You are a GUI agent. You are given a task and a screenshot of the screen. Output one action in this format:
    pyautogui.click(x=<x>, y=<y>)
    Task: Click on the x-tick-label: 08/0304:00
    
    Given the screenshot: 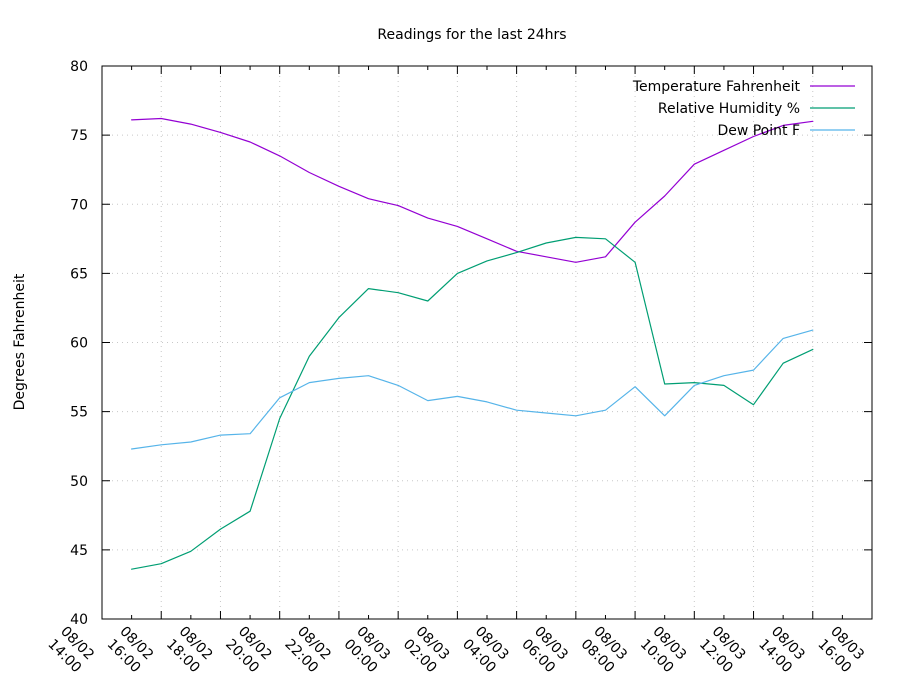 What is the action you would take?
    pyautogui.click(x=485, y=650)
    